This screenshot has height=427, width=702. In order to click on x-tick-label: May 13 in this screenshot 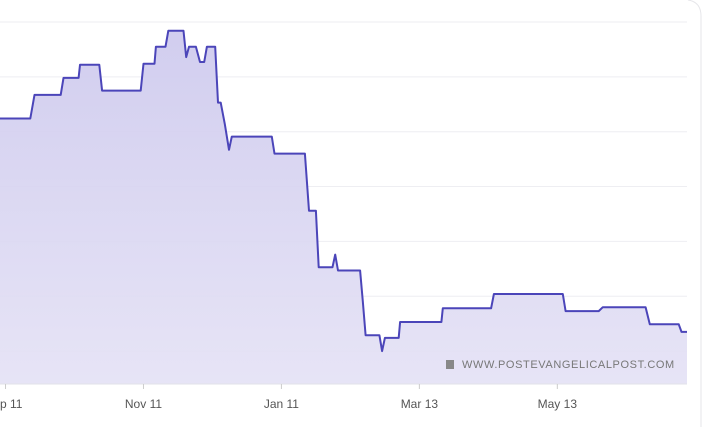, I will do `click(558, 404)`.